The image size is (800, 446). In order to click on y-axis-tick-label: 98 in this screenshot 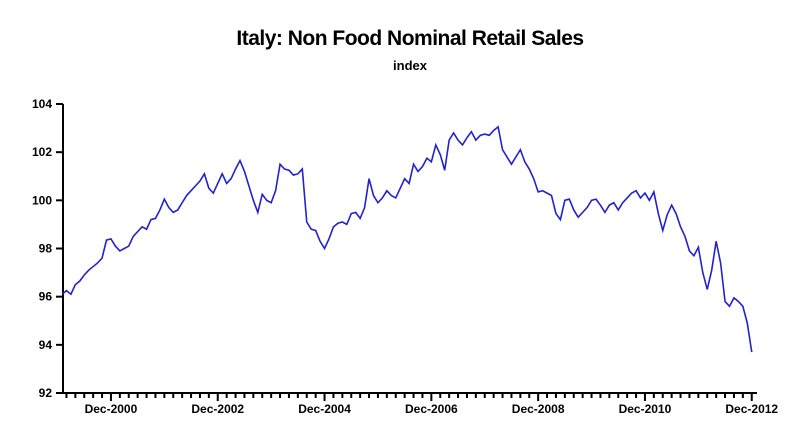, I will do `click(46, 249)`.